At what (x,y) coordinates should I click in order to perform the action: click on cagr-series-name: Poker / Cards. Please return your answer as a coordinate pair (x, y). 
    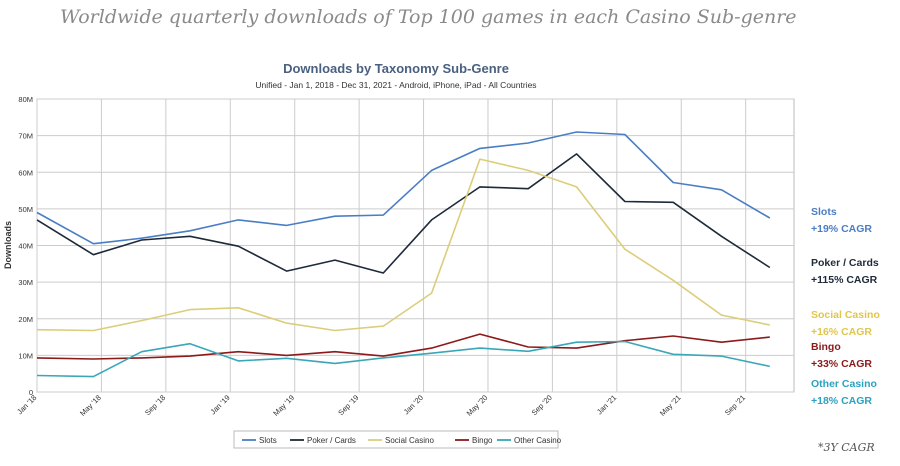
    Looking at the image, I should click on (845, 263).